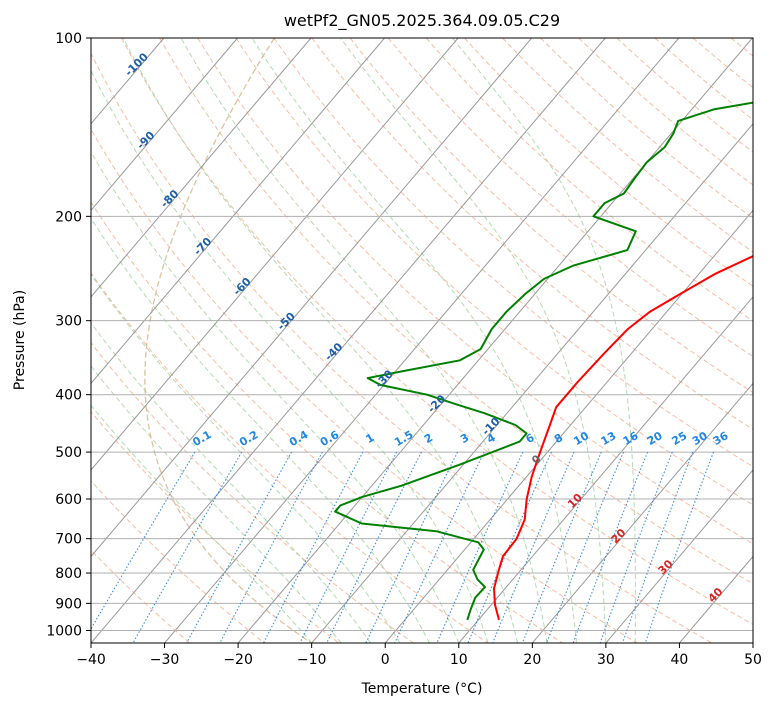 The image size is (775, 708). What do you see at coordinates (385, 660) in the screenshot?
I see `x-tick-label: 0` at bounding box center [385, 660].